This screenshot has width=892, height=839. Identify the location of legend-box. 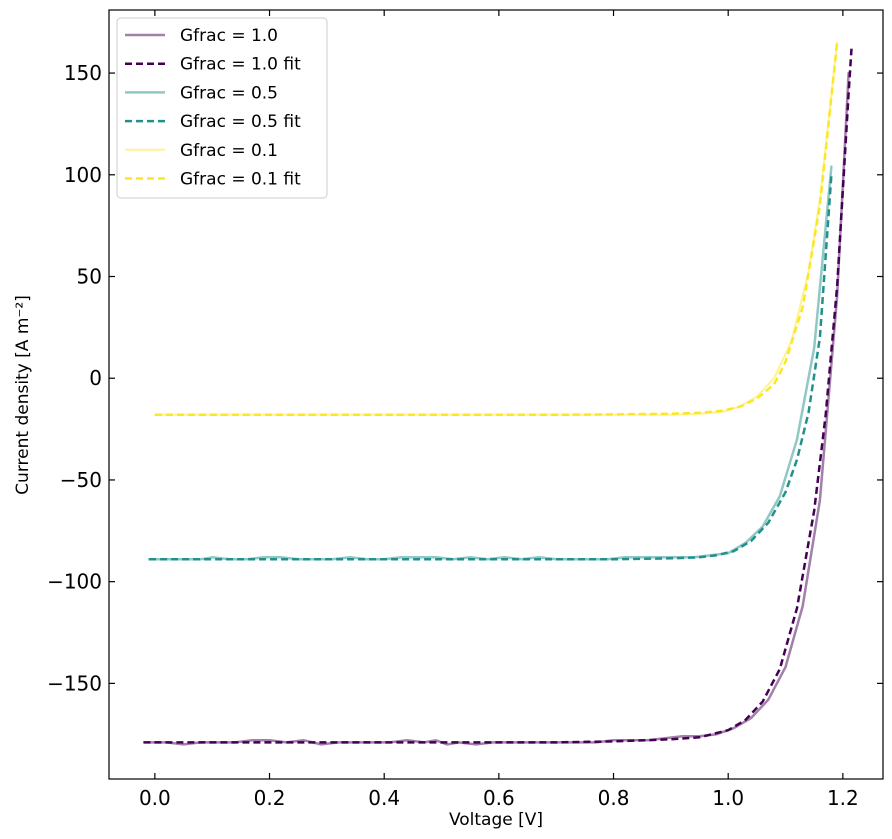
(222, 108).